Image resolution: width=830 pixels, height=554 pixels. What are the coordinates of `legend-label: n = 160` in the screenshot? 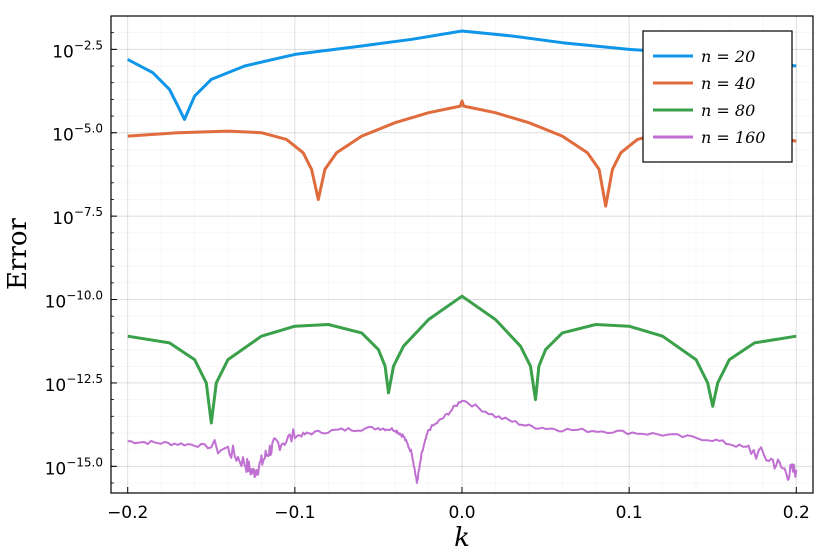 It's located at (733, 137).